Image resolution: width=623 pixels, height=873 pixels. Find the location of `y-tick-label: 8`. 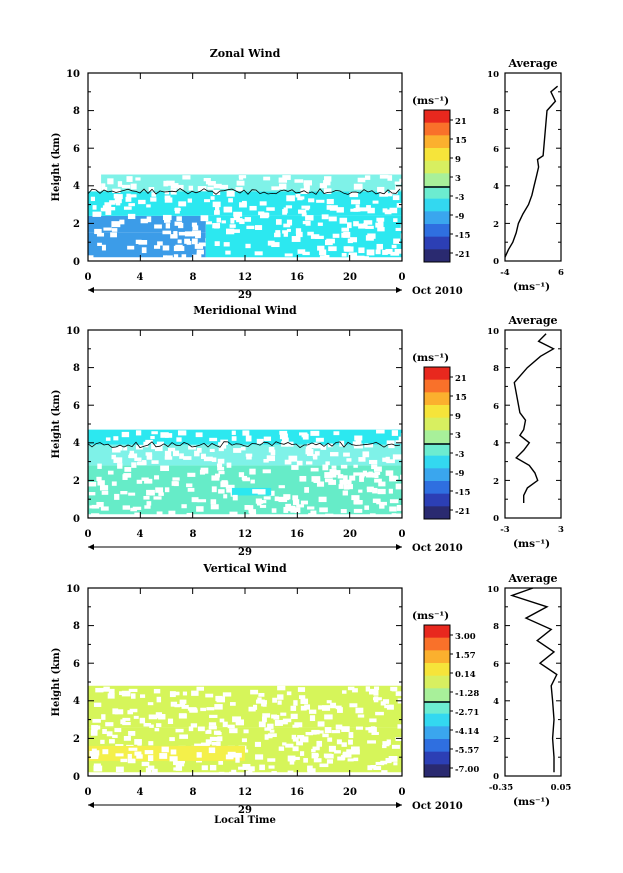

y-tick-label: 8 is located at coordinates (496, 369).